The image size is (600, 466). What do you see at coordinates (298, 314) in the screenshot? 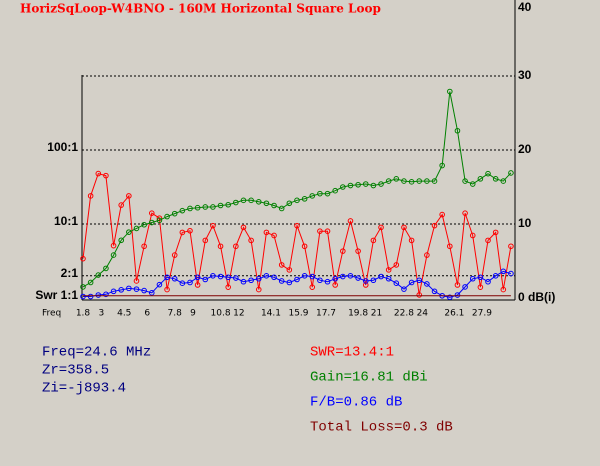
I see `x-tick-label: 15.9` at bounding box center [298, 314].